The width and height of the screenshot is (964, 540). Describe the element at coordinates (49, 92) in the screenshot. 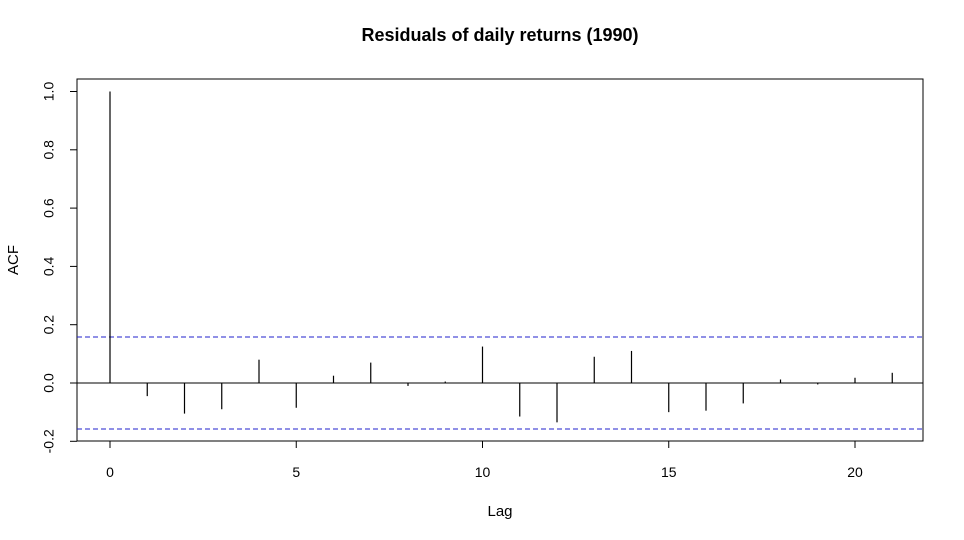

I see `y-tick-label: 1.0` at that location.